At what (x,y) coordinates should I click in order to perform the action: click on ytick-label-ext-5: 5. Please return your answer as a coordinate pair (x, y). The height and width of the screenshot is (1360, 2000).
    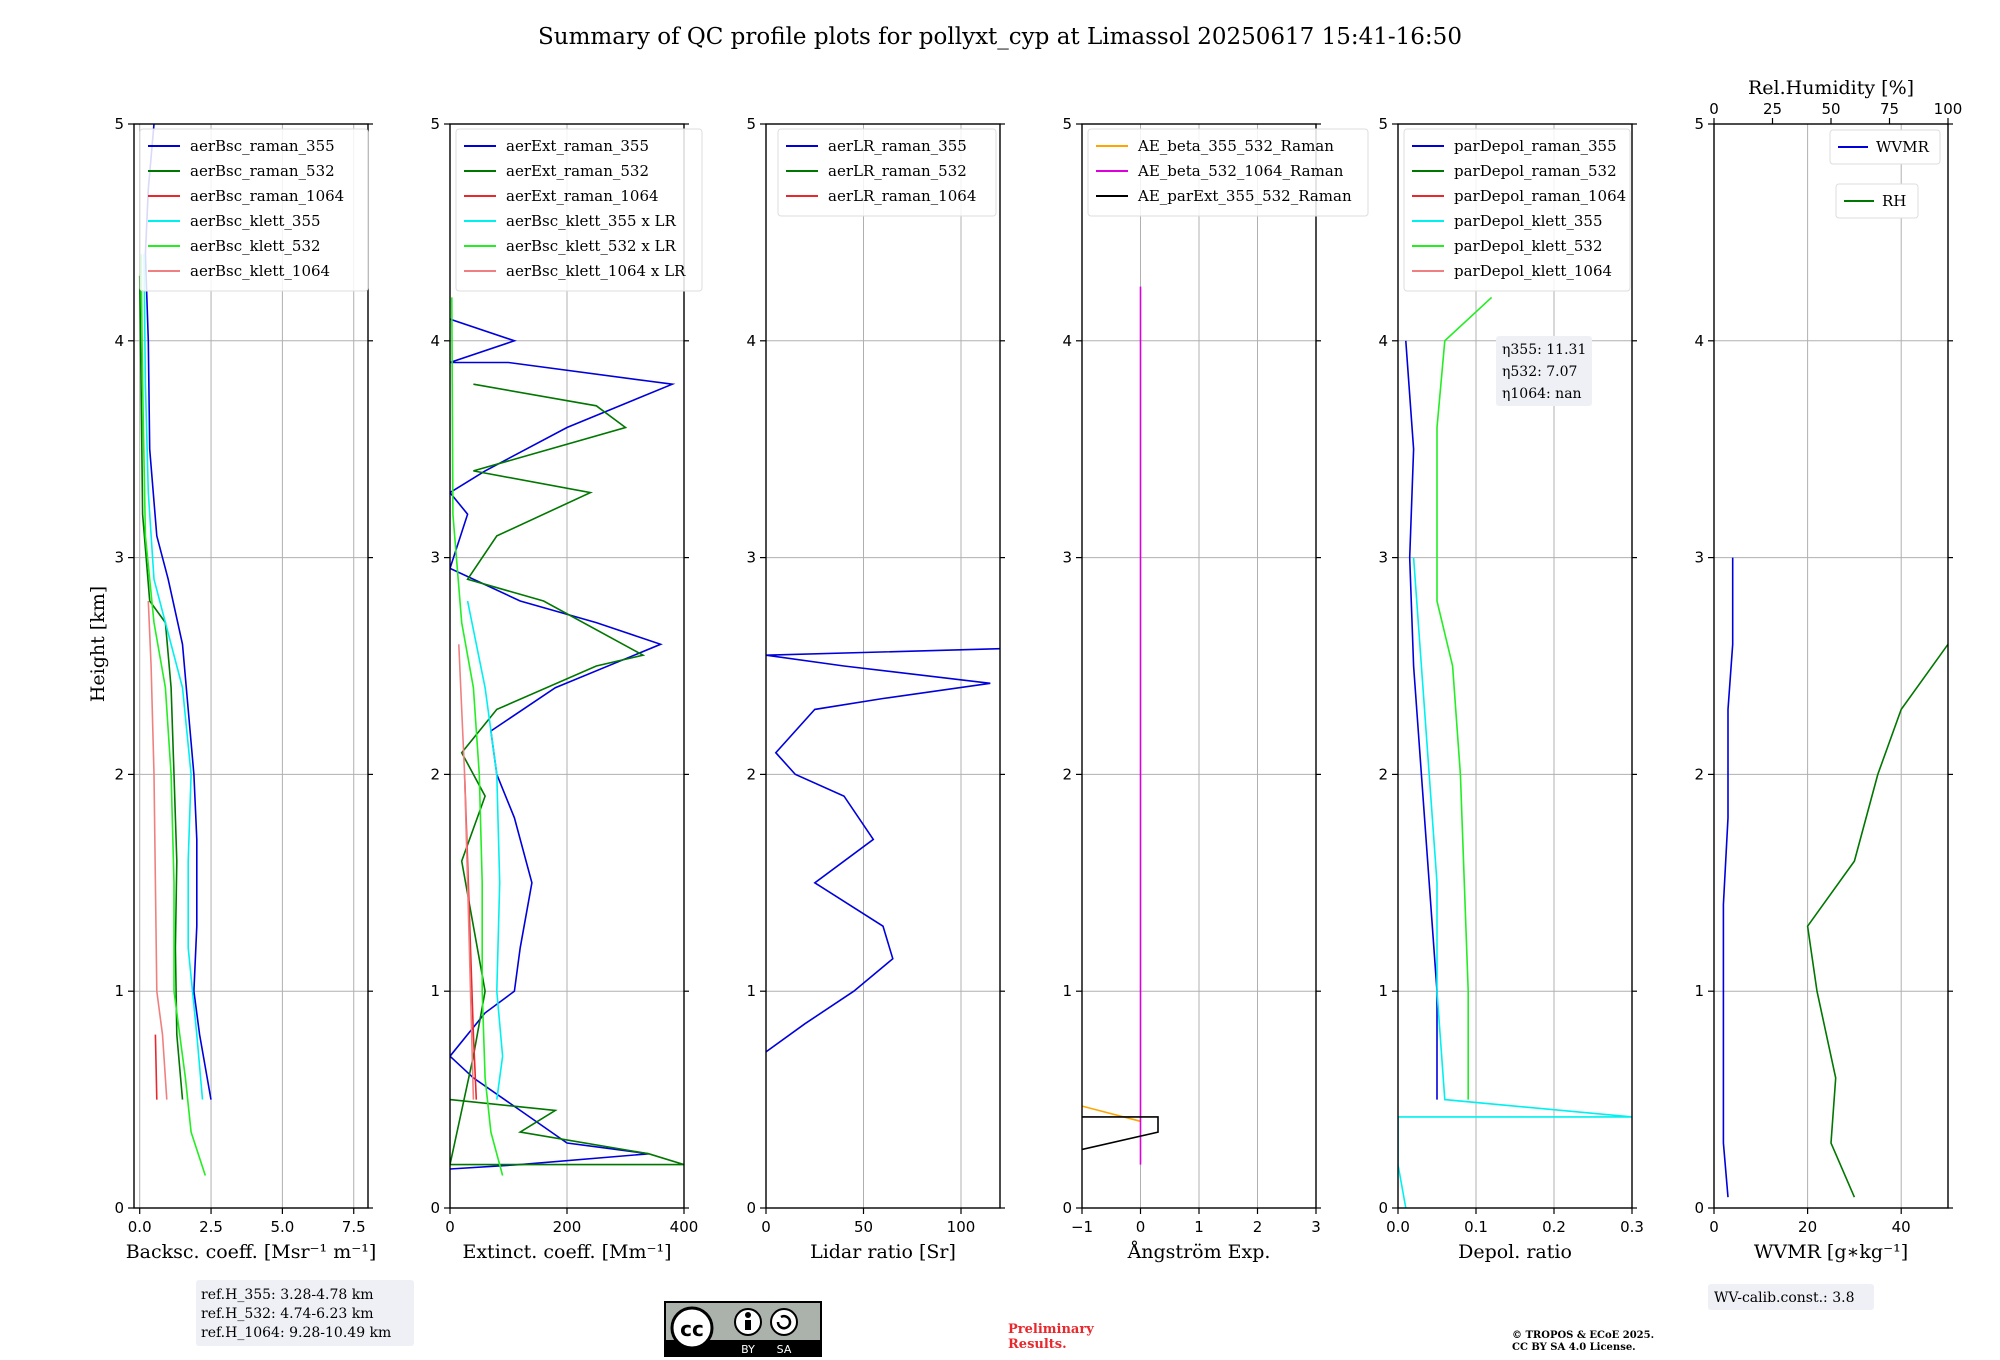
    Looking at the image, I should click on (435, 124).